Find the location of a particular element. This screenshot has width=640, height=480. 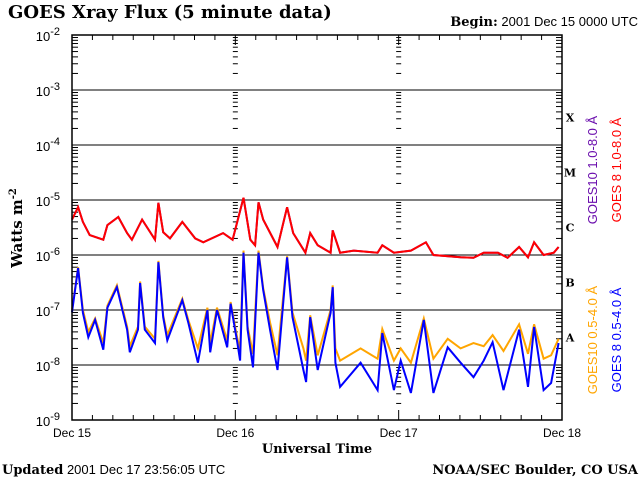

y-tick-labels: 10-210-310-410-510-610-710-810-9 is located at coordinates (48, 227).